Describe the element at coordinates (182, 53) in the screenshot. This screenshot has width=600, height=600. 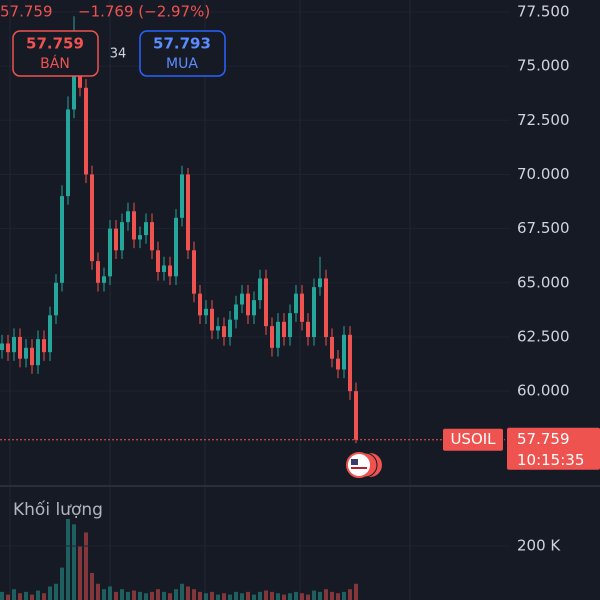
I see `buy-button` at that location.